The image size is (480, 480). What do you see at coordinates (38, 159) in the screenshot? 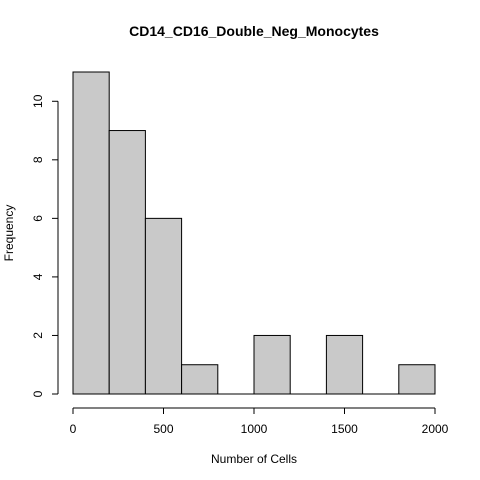
I see `y-tick-label-4: 8` at bounding box center [38, 159].